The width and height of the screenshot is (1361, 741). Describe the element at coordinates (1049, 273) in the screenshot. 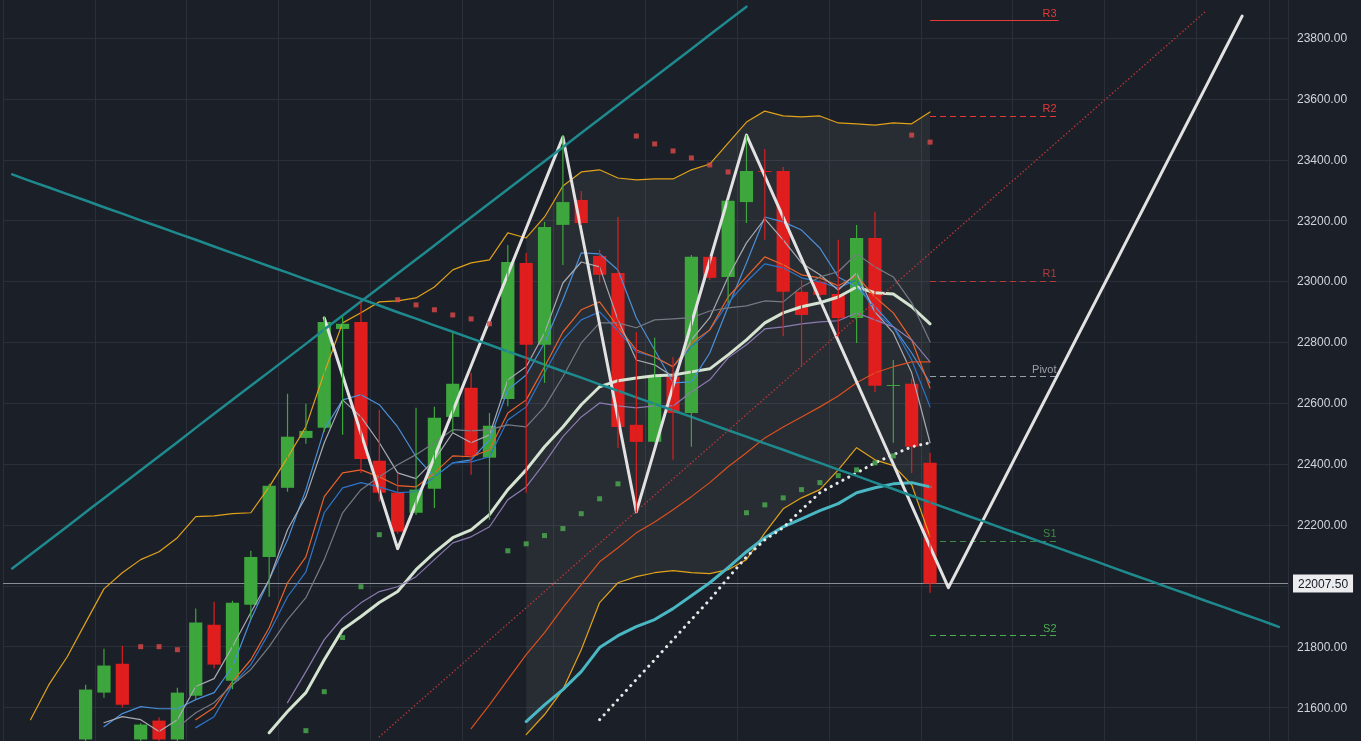

I see `ref-line-label: R1` at that location.